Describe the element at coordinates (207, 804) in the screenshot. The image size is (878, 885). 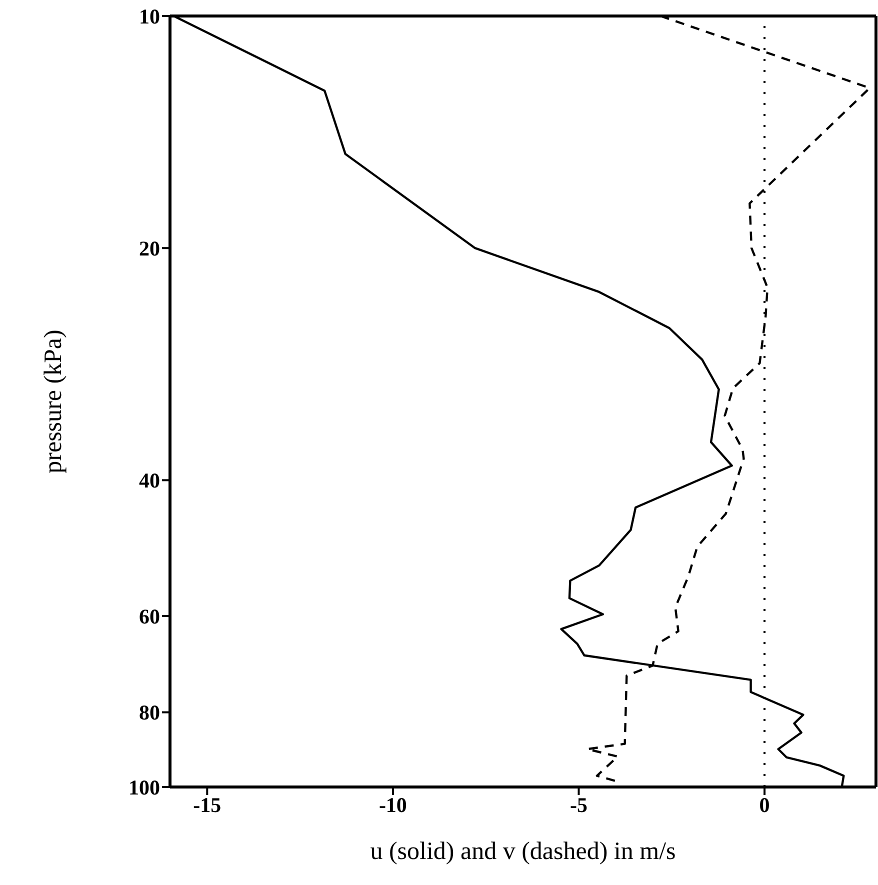
I see `x-tick-label: -15` at that location.